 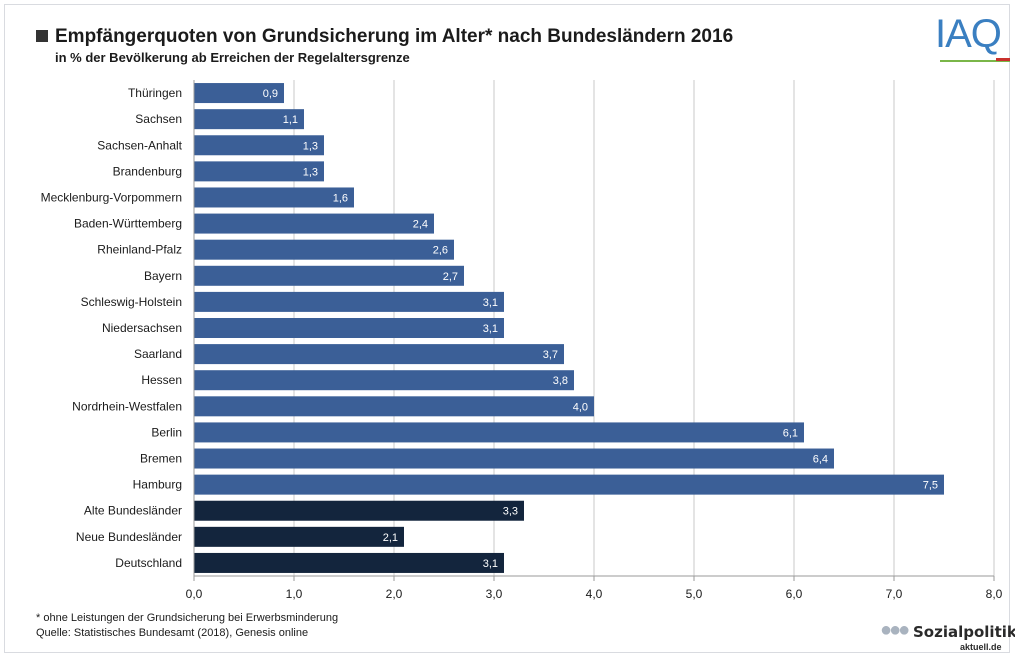 What do you see at coordinates (166, 432) in the screenshot?
I see `category-label: Berlin` at bounding box center [166, 432].